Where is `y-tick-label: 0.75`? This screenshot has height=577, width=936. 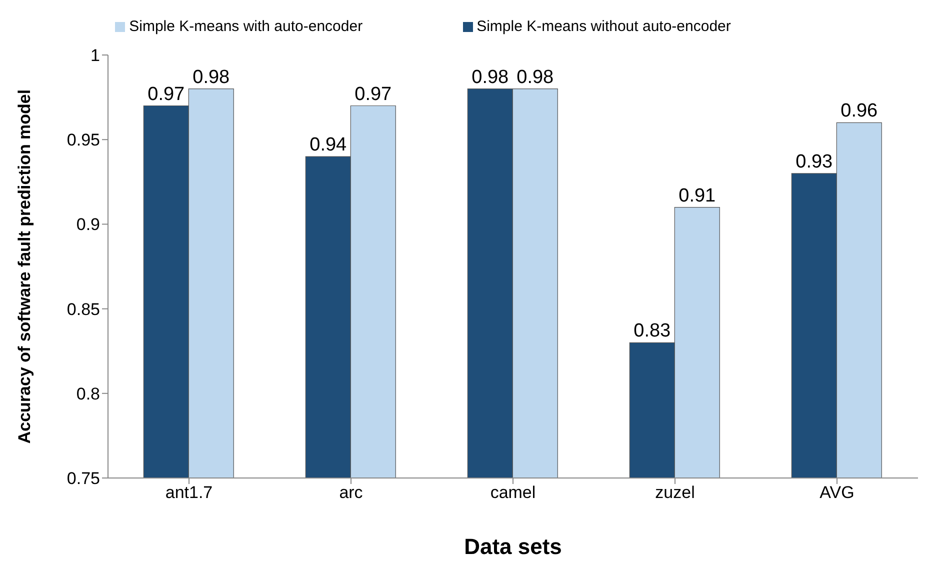 y-tick-label: 0.75 is located at coordinates (83, 478).